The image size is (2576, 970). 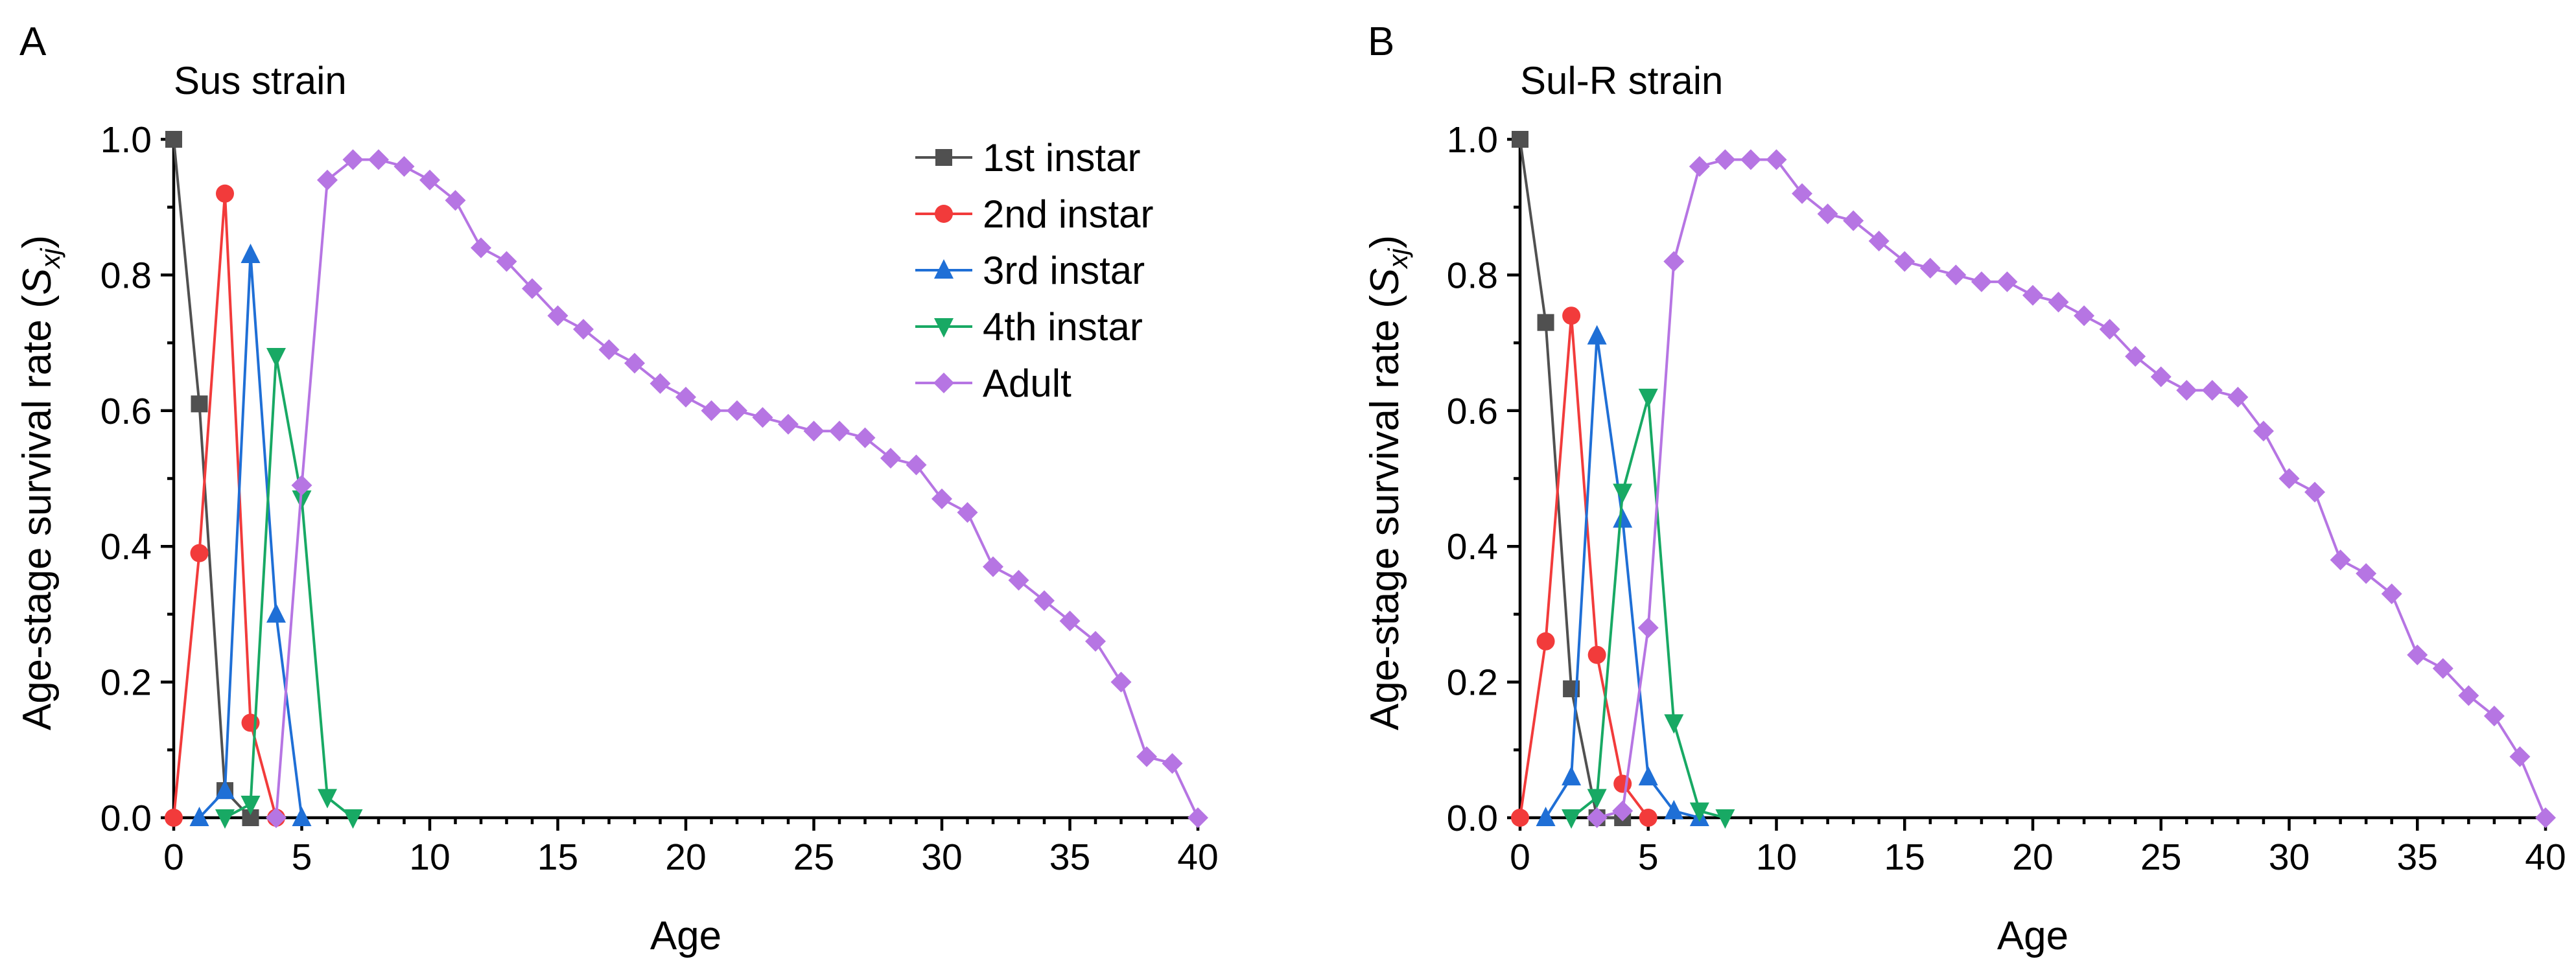 What do you see at coordinates (1472, 140) in the screenshot?
I see `y-tick-label: 1.0` at bounding box center [1472, 140].